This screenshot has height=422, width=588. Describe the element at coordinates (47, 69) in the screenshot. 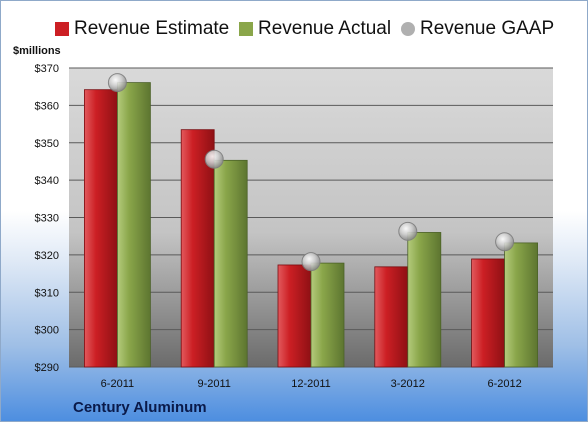

I see `y-tick-label: $370` at that location.